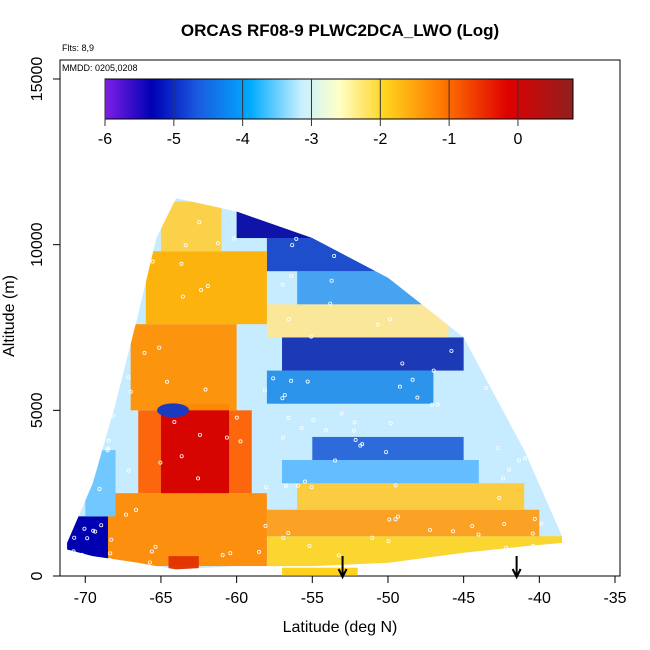 This screenshot has height=650, width=650. Describe the element at coordinates (9, 316) in the screenshot. I see `y-axis-label: Altitude (m)` at that location.